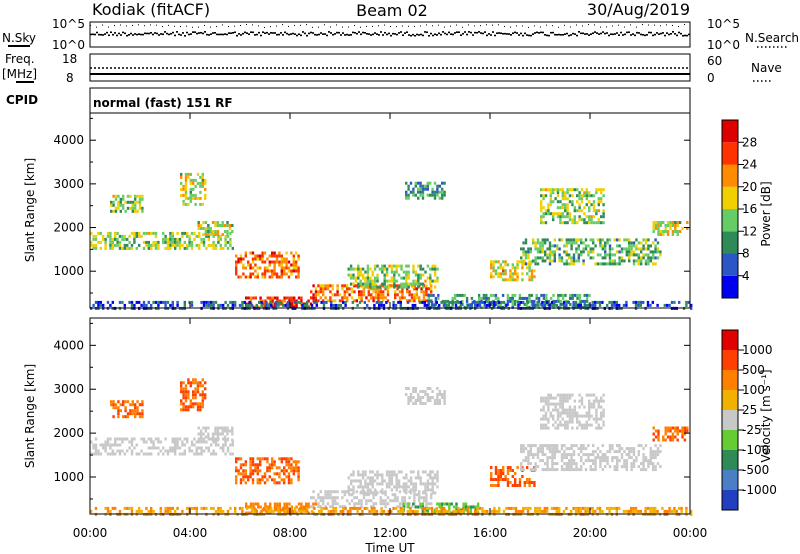 The image size is (800, 554). What do you see at coordinates (749, 142) in the screenshot?
I see `colorbar-tick-label: 28` at bounding box center [749, 142].